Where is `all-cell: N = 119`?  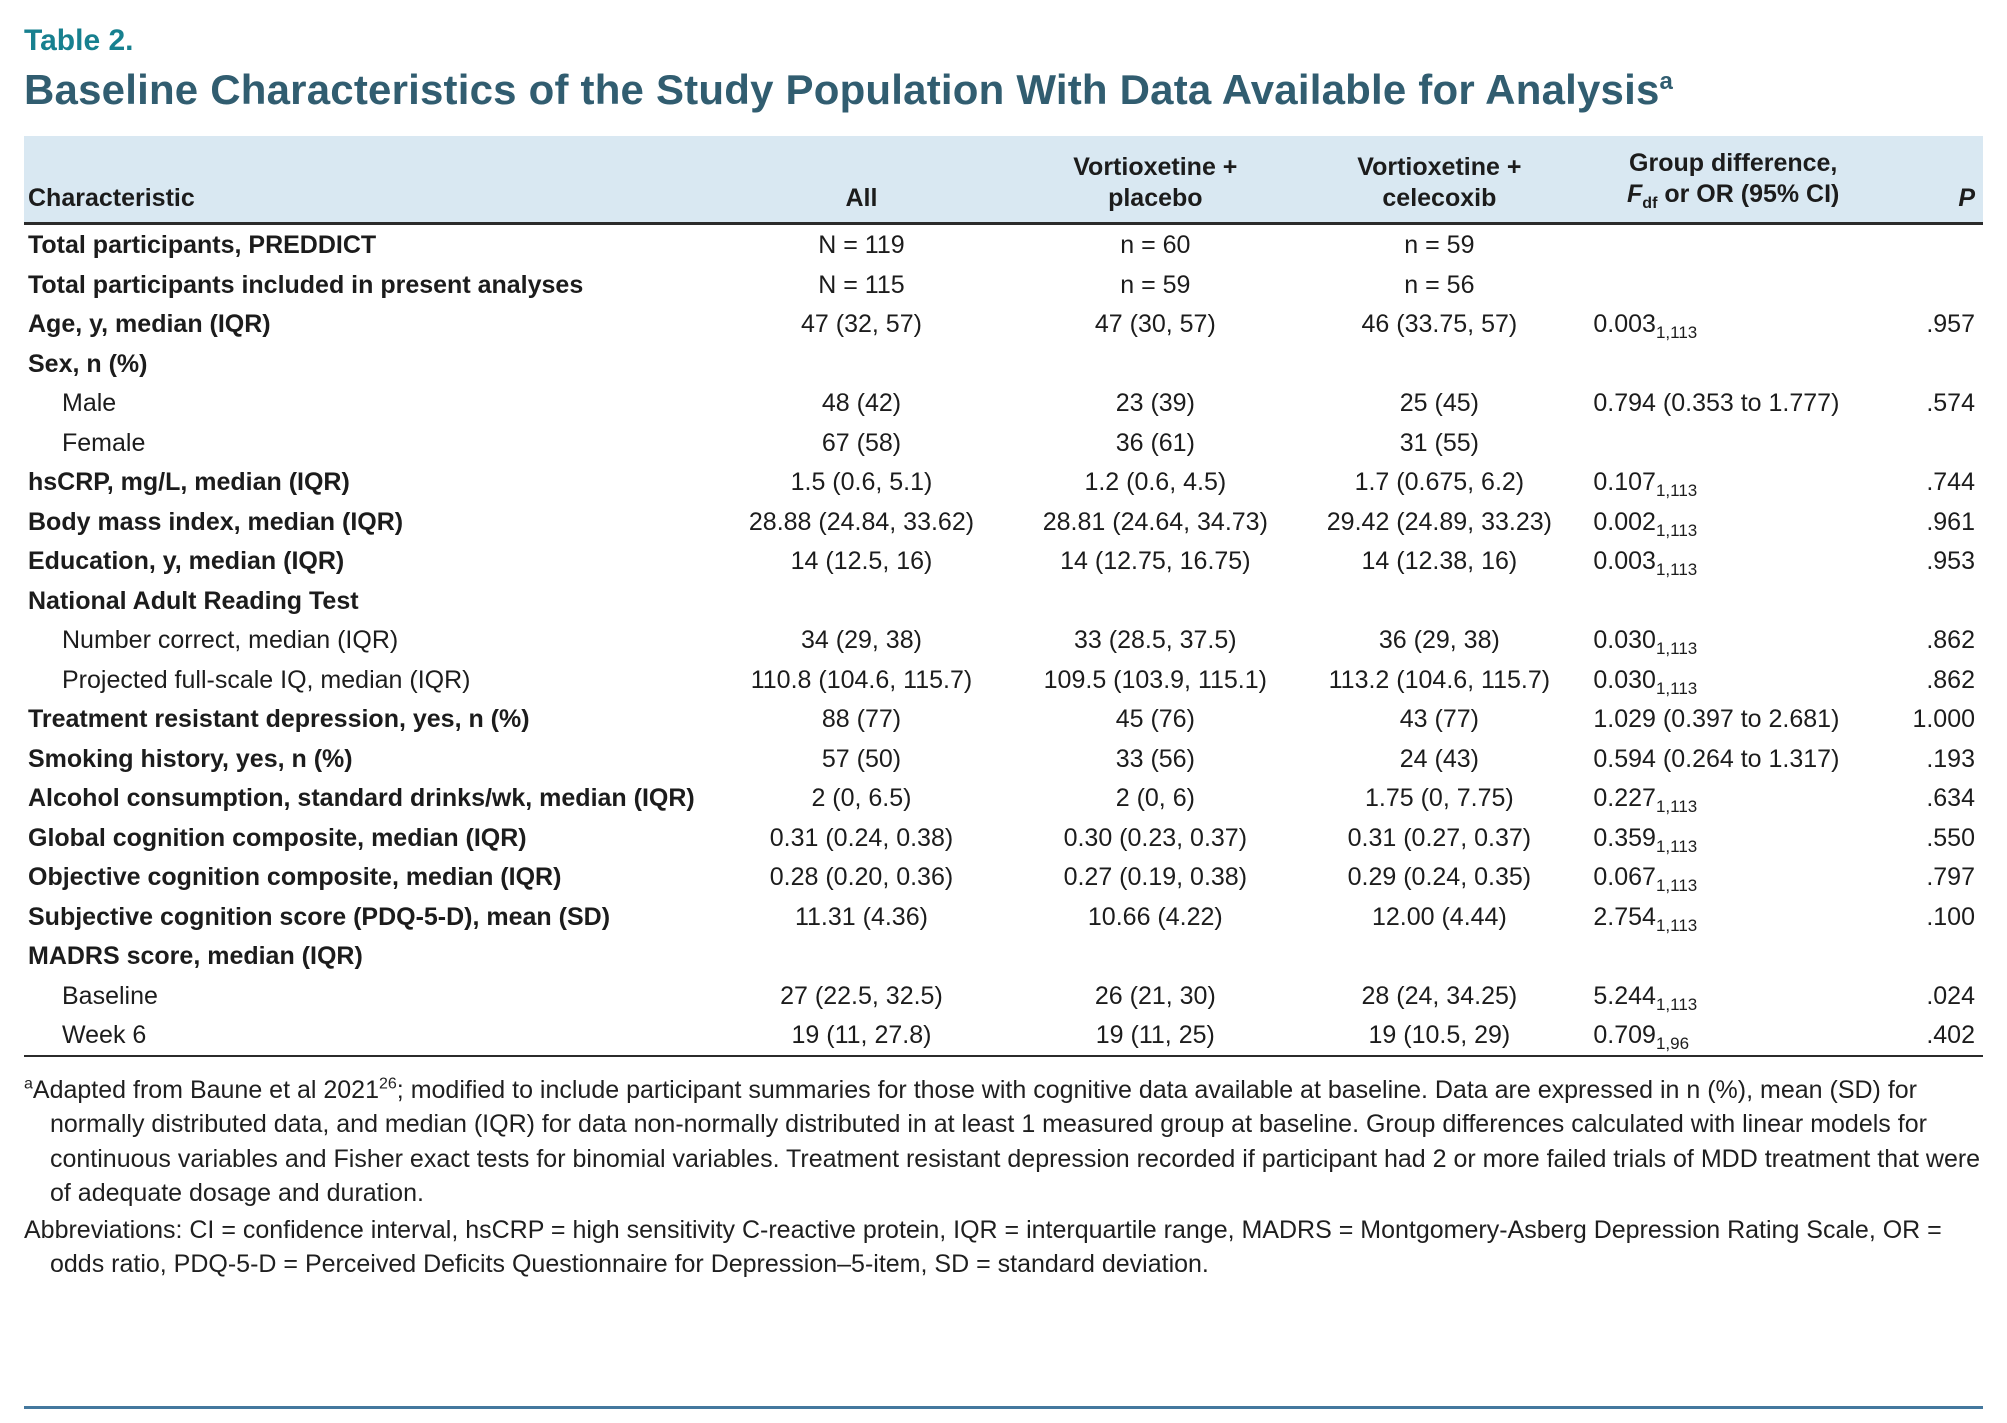
all-cell: N = 119 is located at coordinates (861, 245).